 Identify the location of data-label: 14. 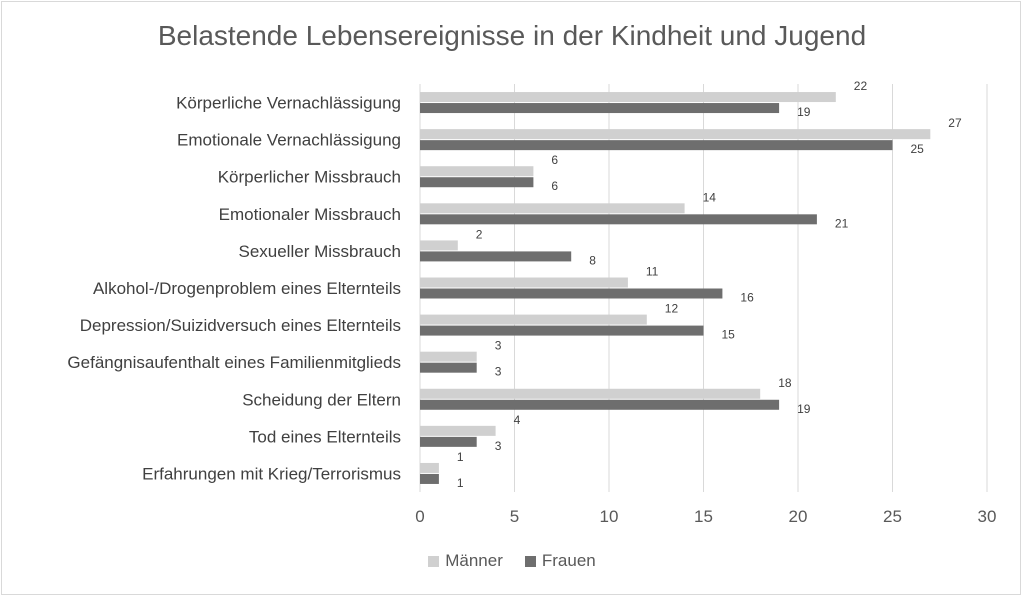
(710, 197).